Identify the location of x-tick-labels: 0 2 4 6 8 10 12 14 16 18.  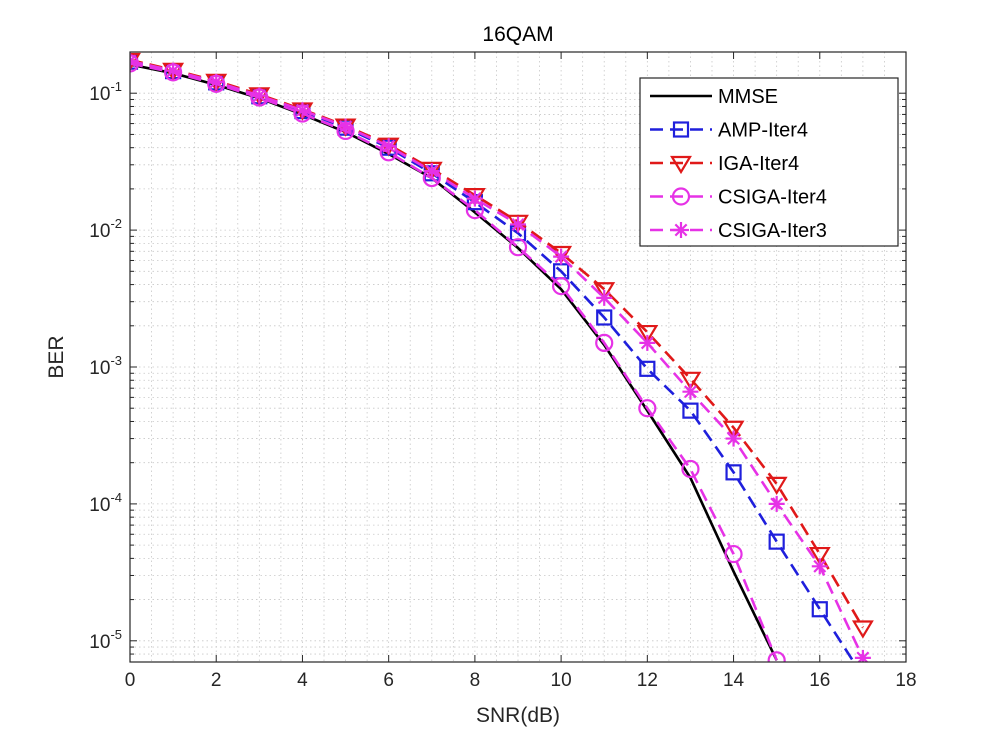
(521, 680).